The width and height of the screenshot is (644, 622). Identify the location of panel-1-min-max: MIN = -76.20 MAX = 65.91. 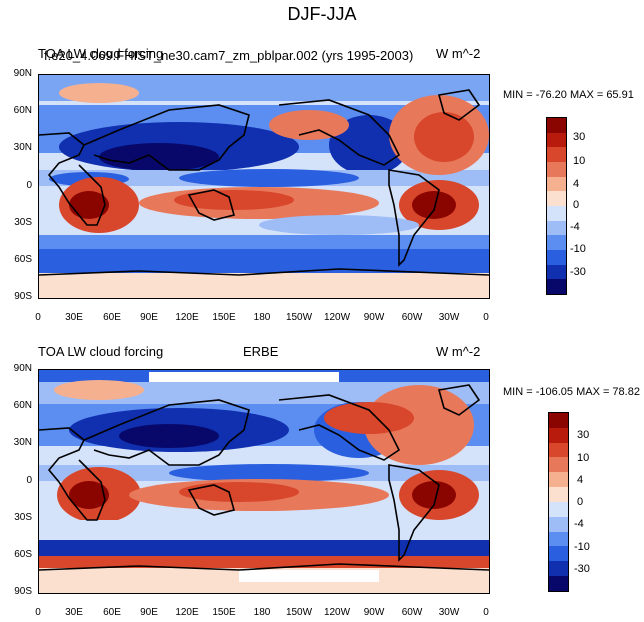
(568, 95).